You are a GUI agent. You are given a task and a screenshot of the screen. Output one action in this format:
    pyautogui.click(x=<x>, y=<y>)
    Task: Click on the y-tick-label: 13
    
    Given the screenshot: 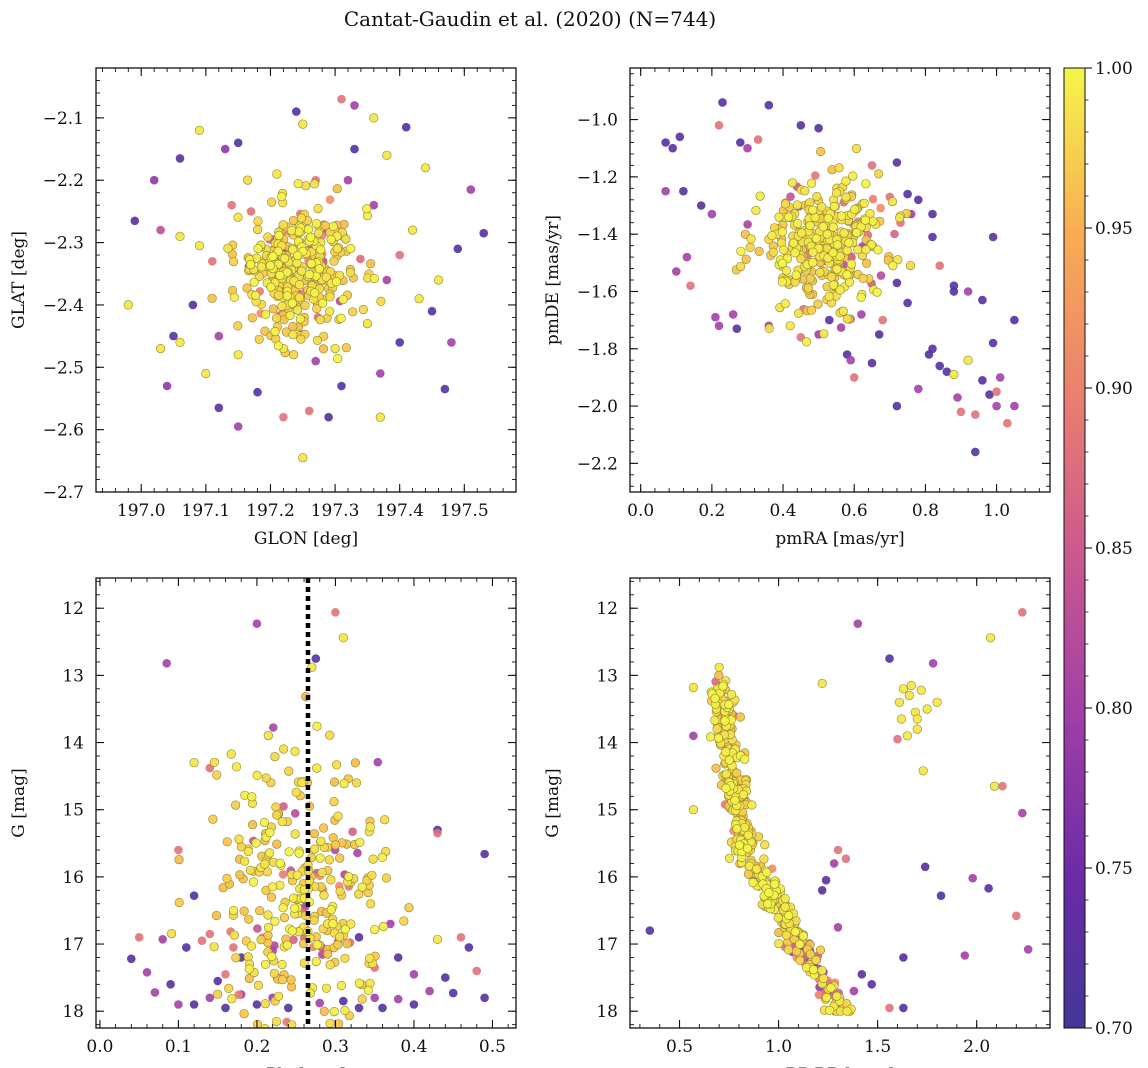 What is the action you would take?
    pyautogui.click(x=607, y=676)
    